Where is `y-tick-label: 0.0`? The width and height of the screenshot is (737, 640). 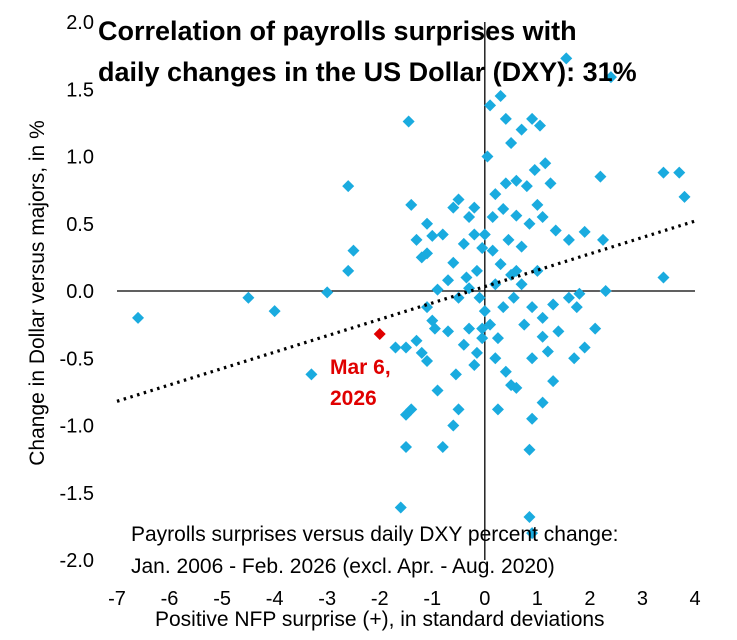
y-tick-label: 0.0 is located at coordinates (80, 292).